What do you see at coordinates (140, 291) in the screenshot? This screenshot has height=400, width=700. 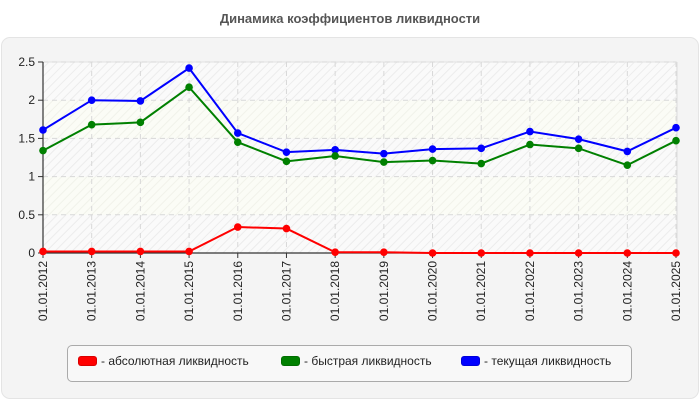 I see `svg-text: 01.01.2014` at bounding box center [140, 291].